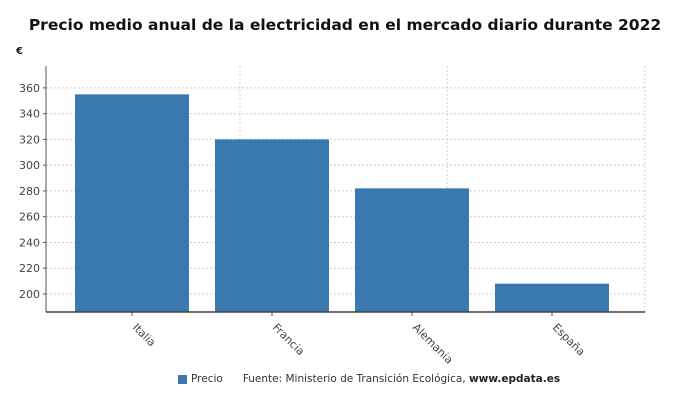  What do you see at coordinates (29, 191) in the screenshot?
I see `y-tick-label: 280` at bounding box center [29, 191].